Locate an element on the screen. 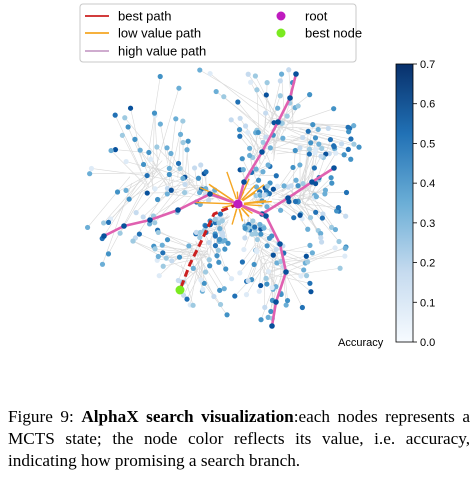  colorbar-tick-label: 0.5 is located at coordinates (427, 144).